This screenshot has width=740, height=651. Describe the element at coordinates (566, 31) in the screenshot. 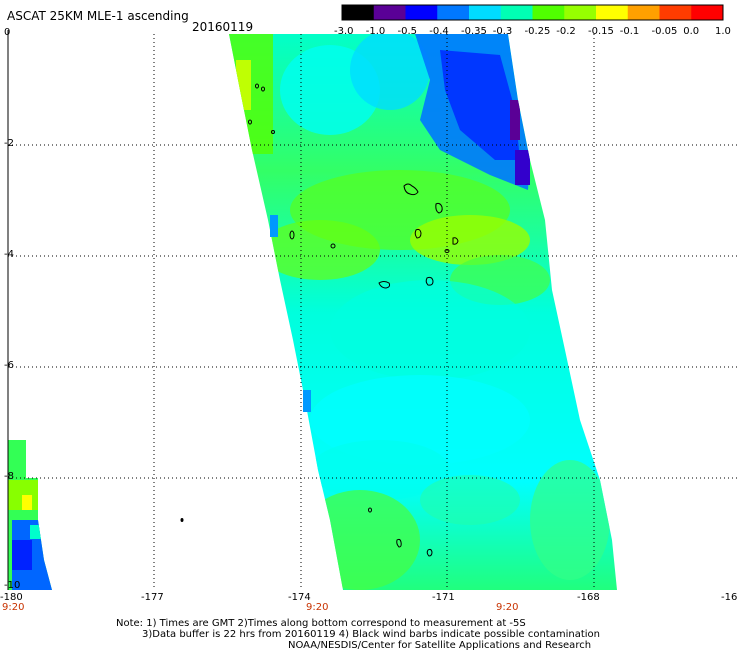

I see `colorbar-tick-label: -0.2` at that location.